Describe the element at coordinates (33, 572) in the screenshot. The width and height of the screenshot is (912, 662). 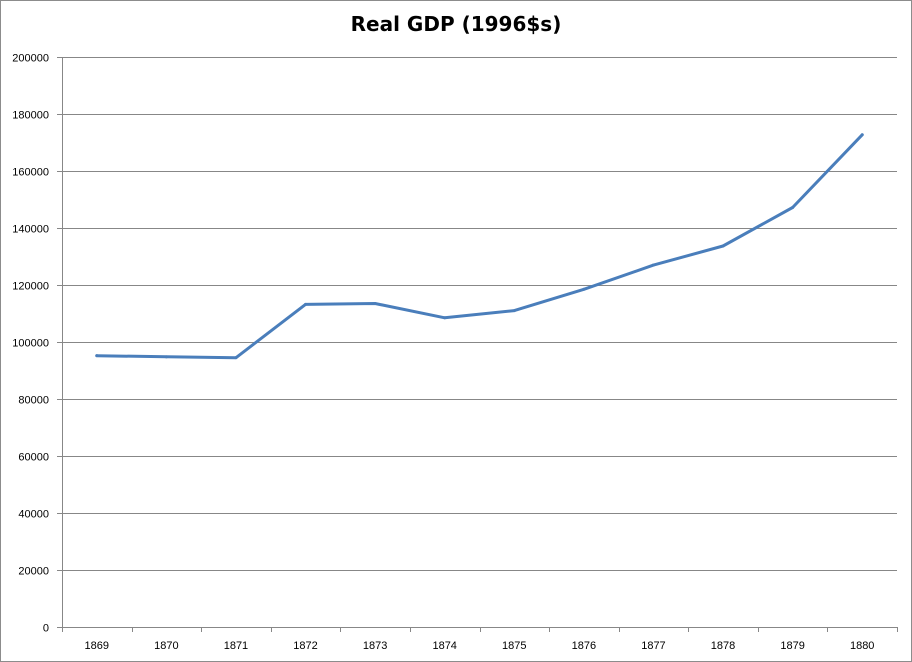
I see `y-tick-label: 20000` at that location.